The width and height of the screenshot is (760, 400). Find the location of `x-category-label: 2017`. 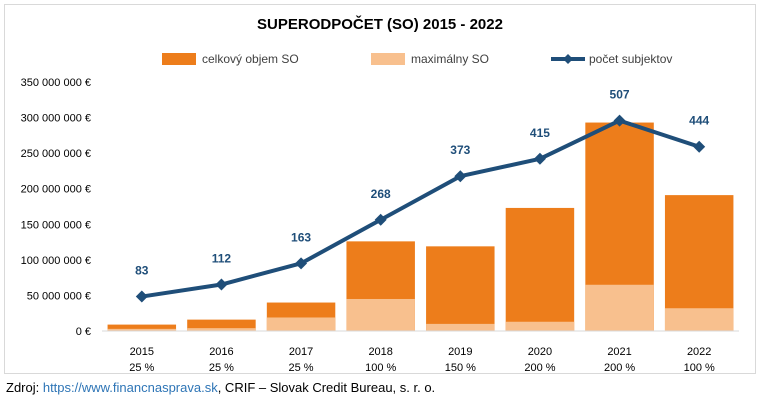

x-category-label: 2017 is located at coordinates (301, 352).